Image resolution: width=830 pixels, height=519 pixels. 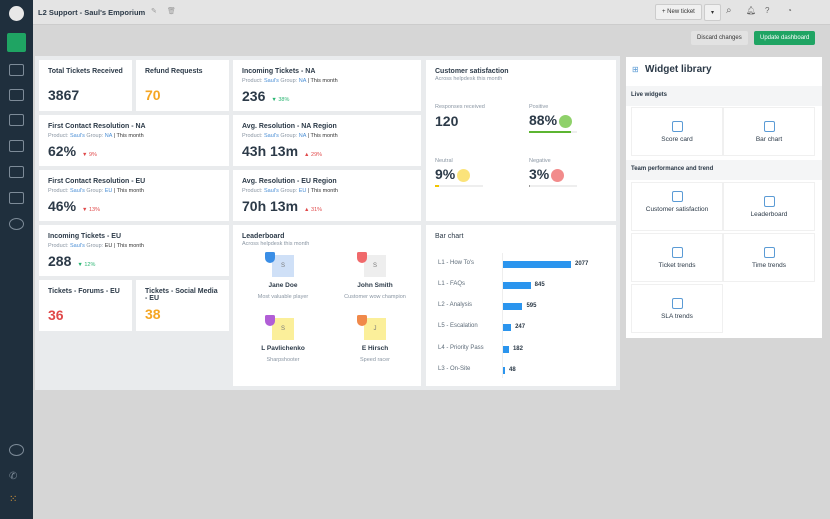 What do you see at coordinates (279, 327) in the screenshot?
I see `member-avatar: S` at bounding box center [279, 327].